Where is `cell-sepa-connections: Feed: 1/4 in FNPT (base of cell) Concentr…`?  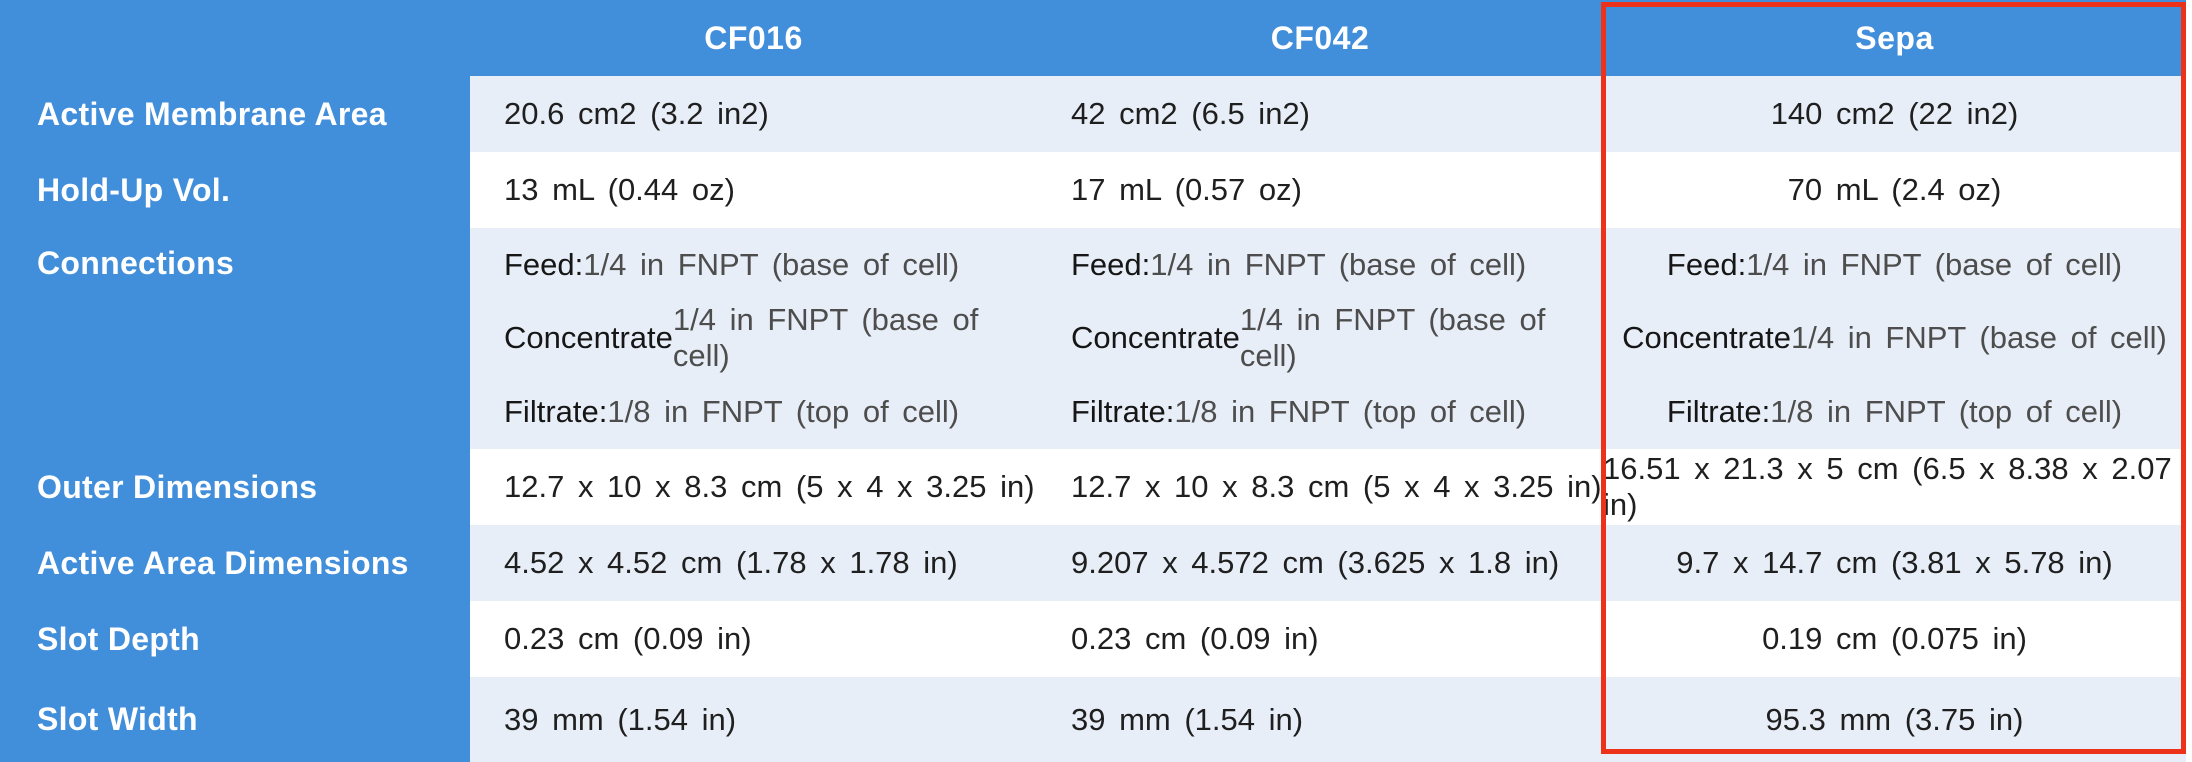 cell-sepa-connections: Feed: 1/4 in FNPT (base of cell) Concentr… is located at coordinates (1894, 338).